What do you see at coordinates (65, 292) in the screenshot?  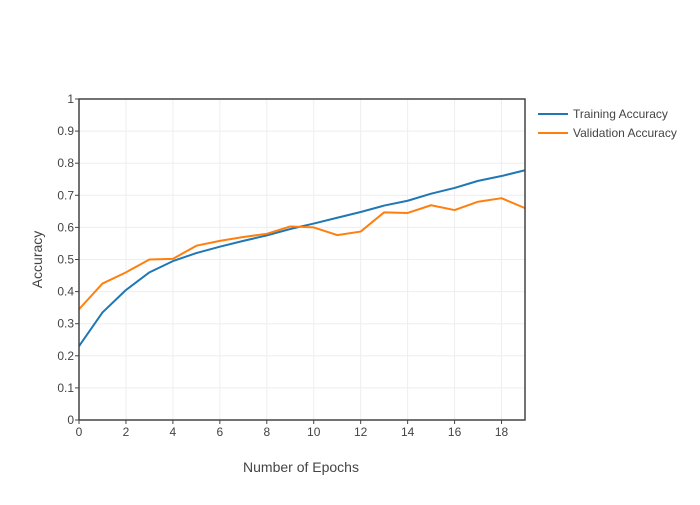 I see `y-tick-label: 0.4` at bounding box center [65, 292].